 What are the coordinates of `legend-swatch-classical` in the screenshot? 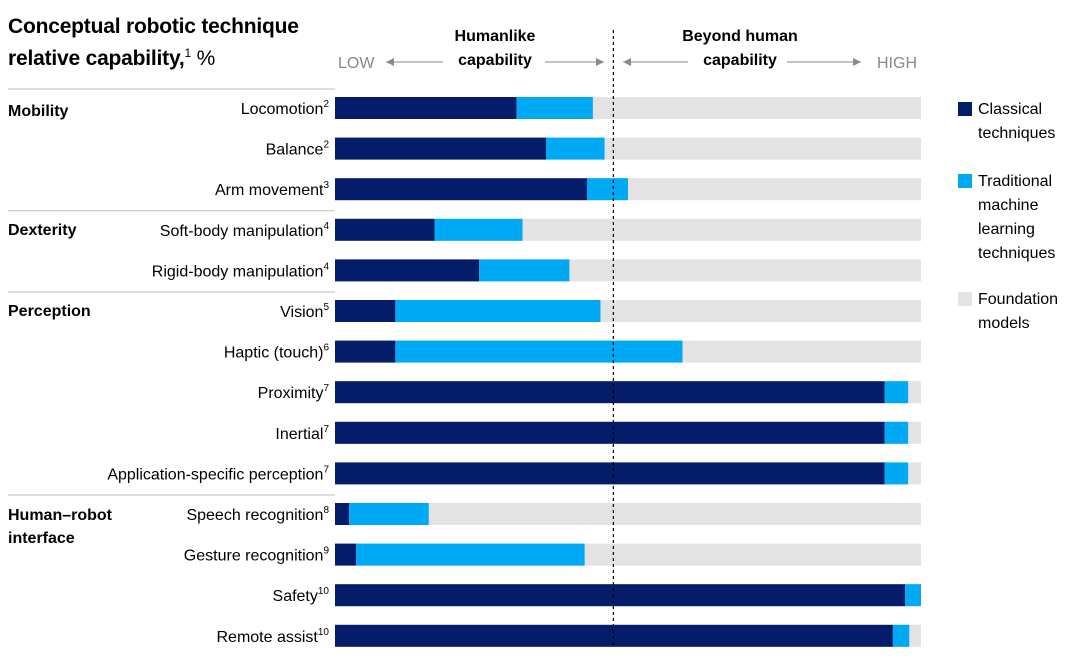 It's located at (965, 109).